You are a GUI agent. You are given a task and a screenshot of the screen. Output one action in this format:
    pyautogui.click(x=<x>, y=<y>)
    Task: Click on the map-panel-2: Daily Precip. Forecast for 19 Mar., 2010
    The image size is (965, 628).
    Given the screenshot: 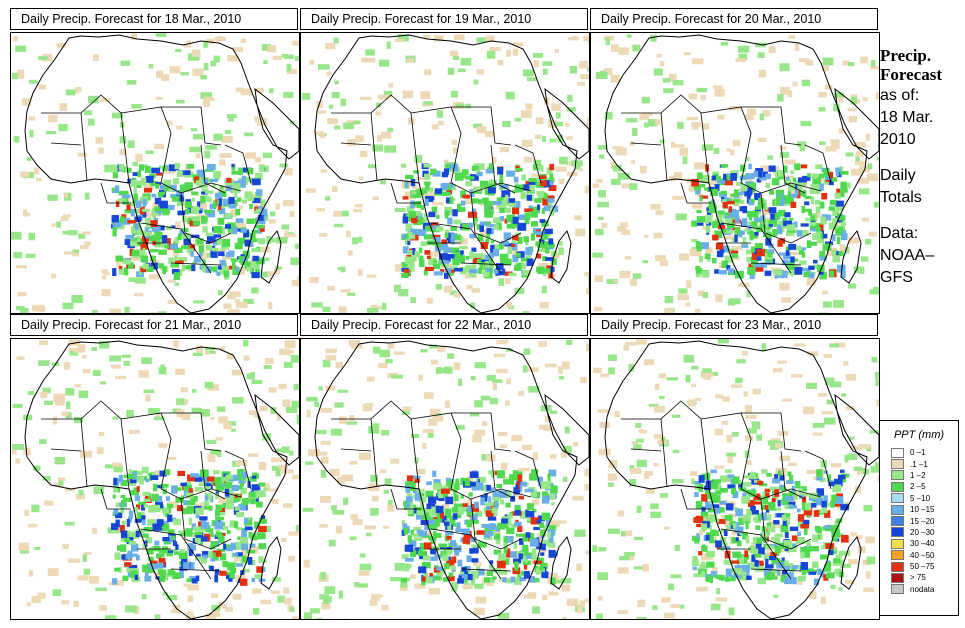 What is the action you would take?
    pyautogui.click(x=445, y=161)
    